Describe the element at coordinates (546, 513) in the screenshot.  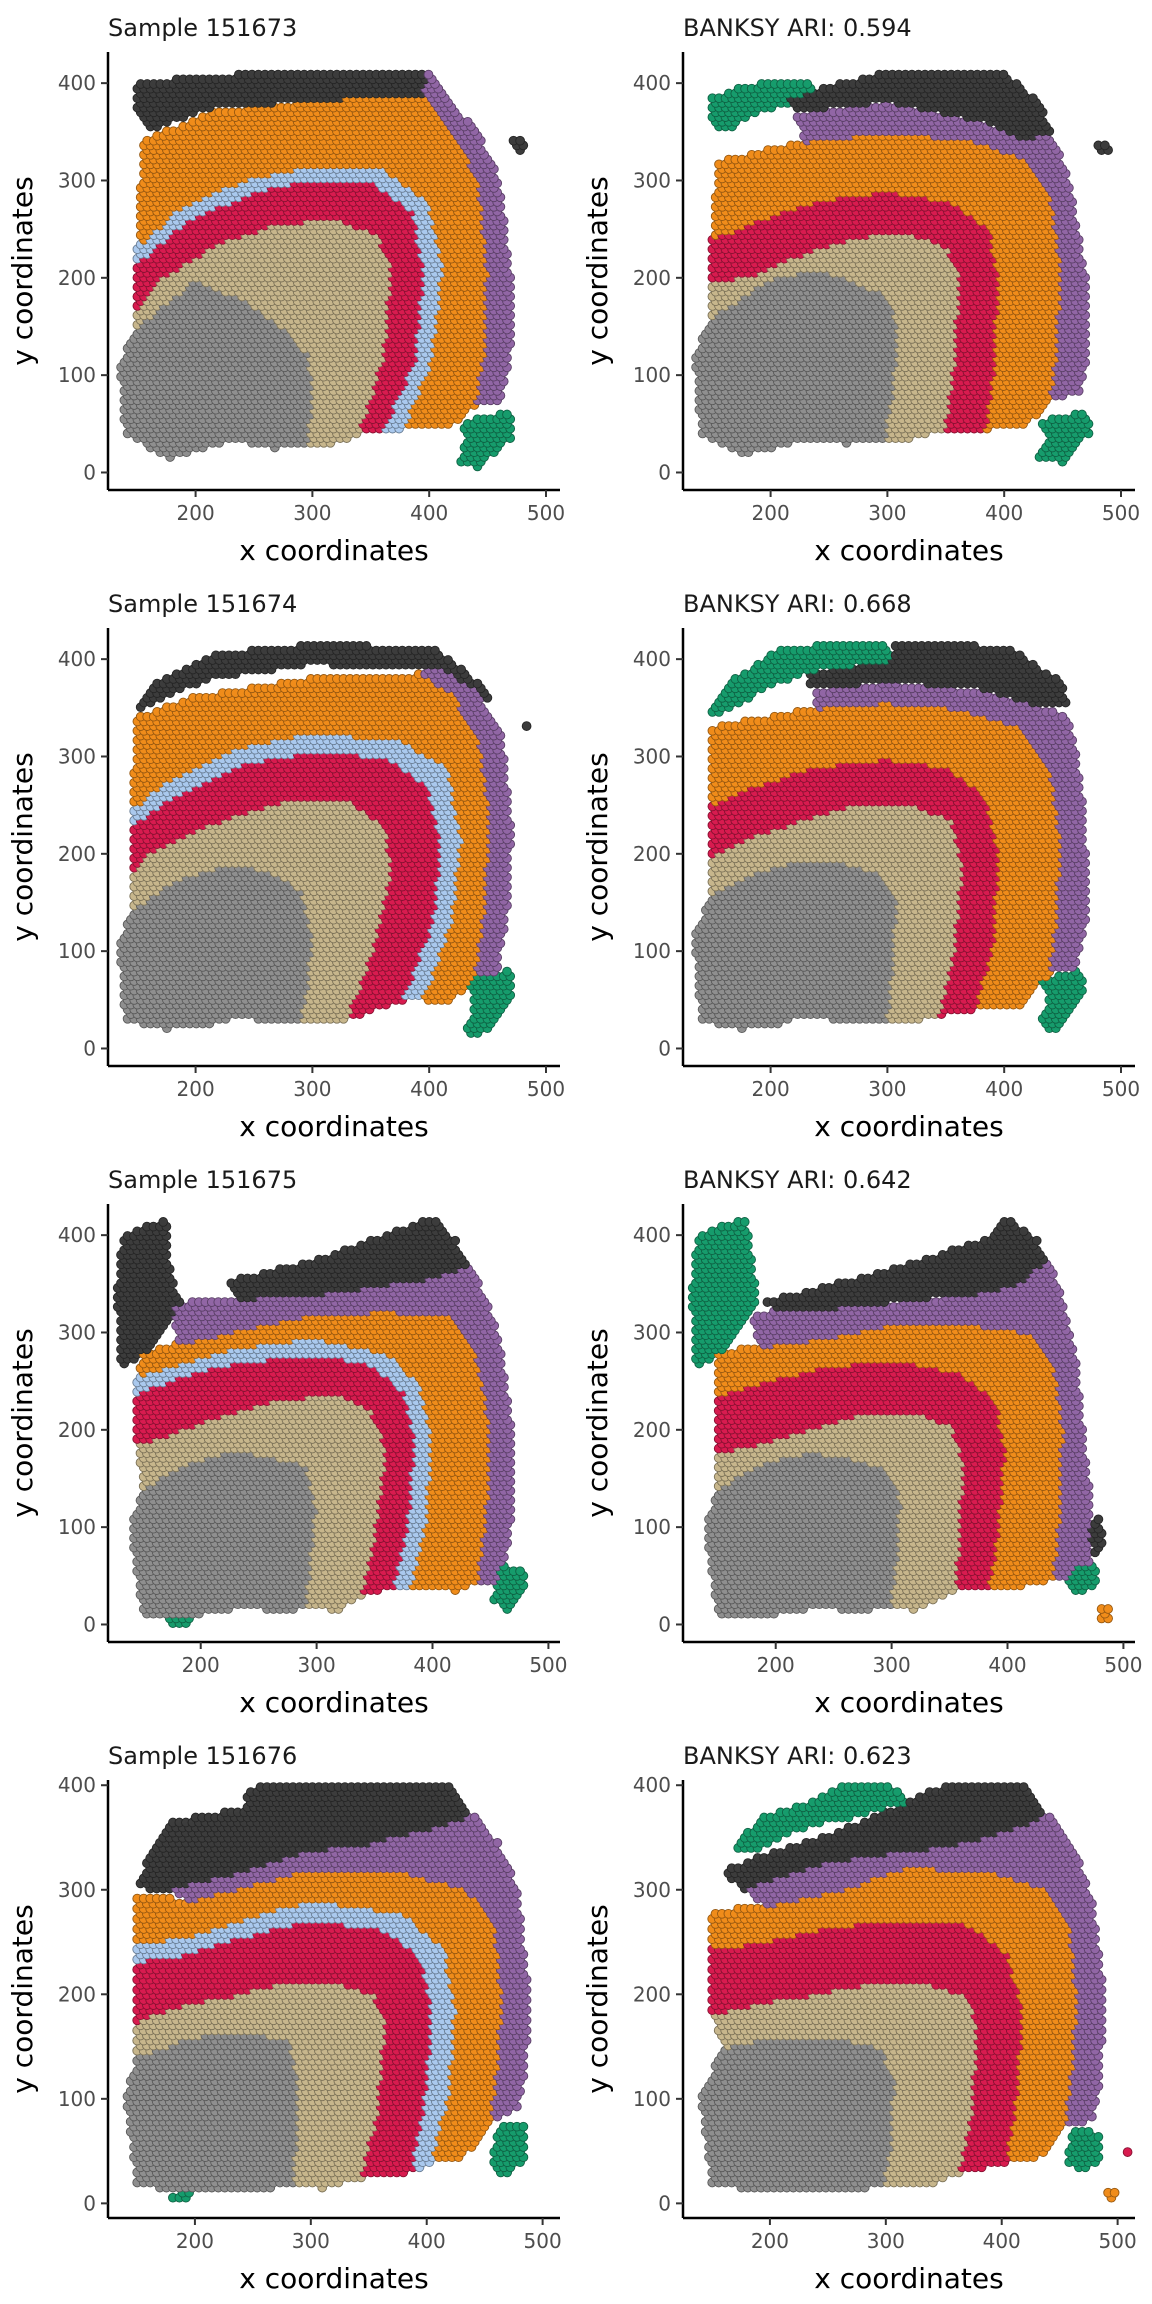
I see `x-tick-label: 500` at that location.